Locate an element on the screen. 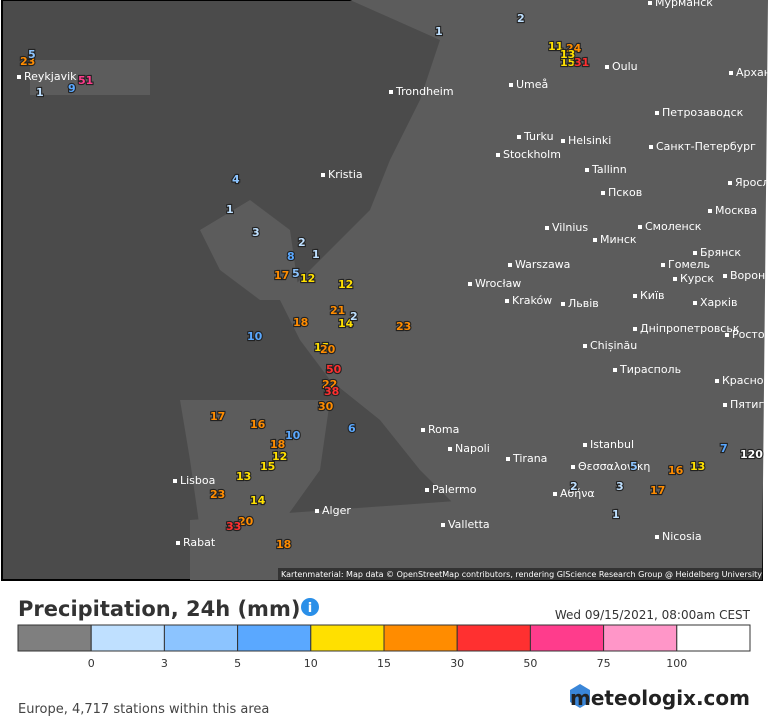 The width and height of the screenshot is (768, 719). city-label: Київ is located at coordinates (652, 295).